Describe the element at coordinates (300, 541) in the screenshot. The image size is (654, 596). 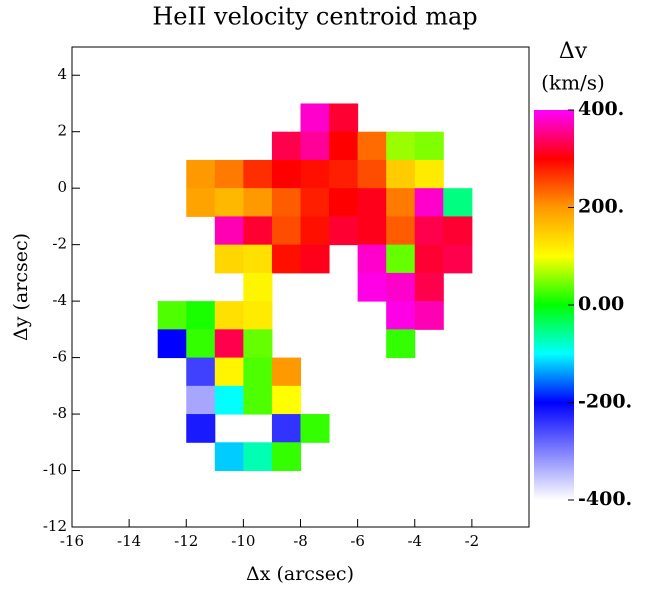
I see `x-tick-label: -8` at that location.